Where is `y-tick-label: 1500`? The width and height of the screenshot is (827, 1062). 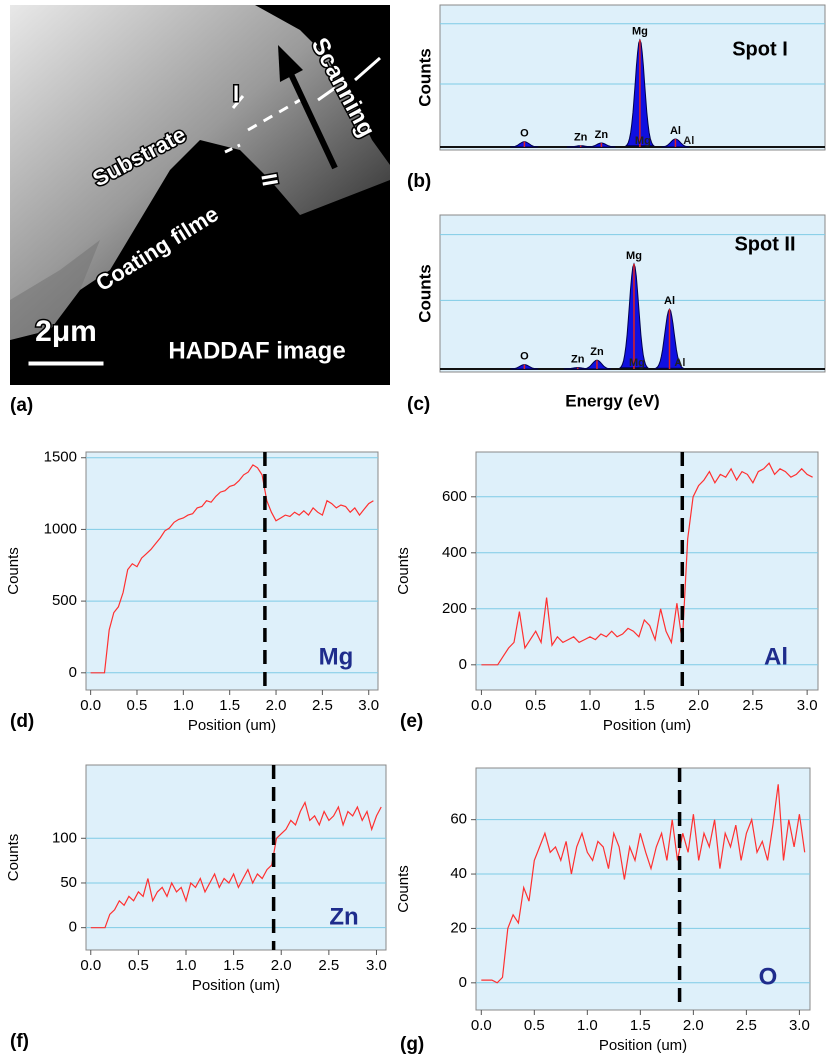
y-tick-label: 1500 is located at coordinates (60, 457).